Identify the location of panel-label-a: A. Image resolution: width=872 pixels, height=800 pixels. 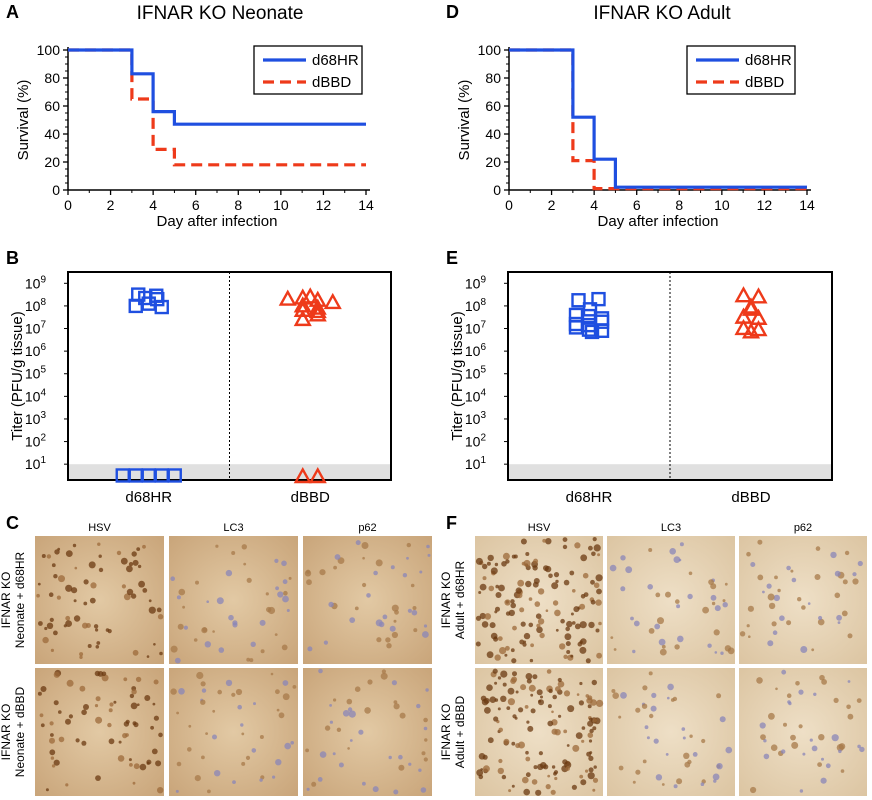
(12, 12).